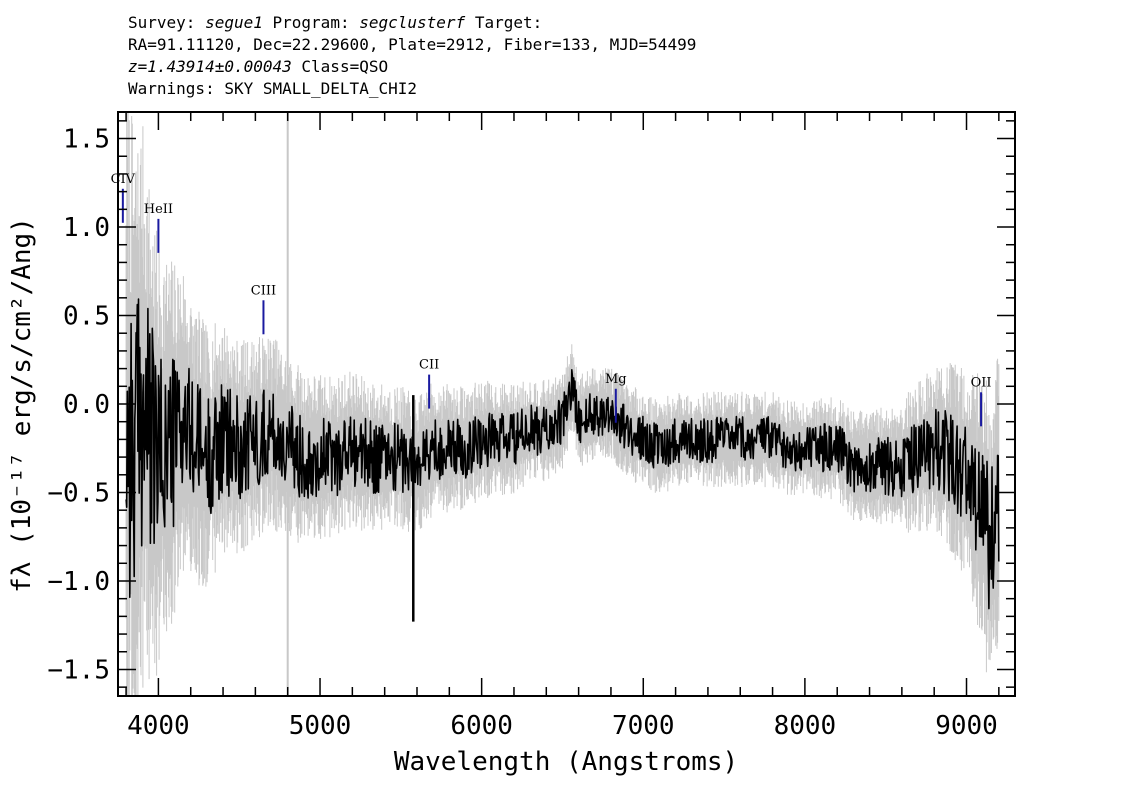 This screenshot has width=1134, height=810. Describe the element at coordinates (86, 405) in the screenshot. I see `y-tick-label: 0.0` at that location.